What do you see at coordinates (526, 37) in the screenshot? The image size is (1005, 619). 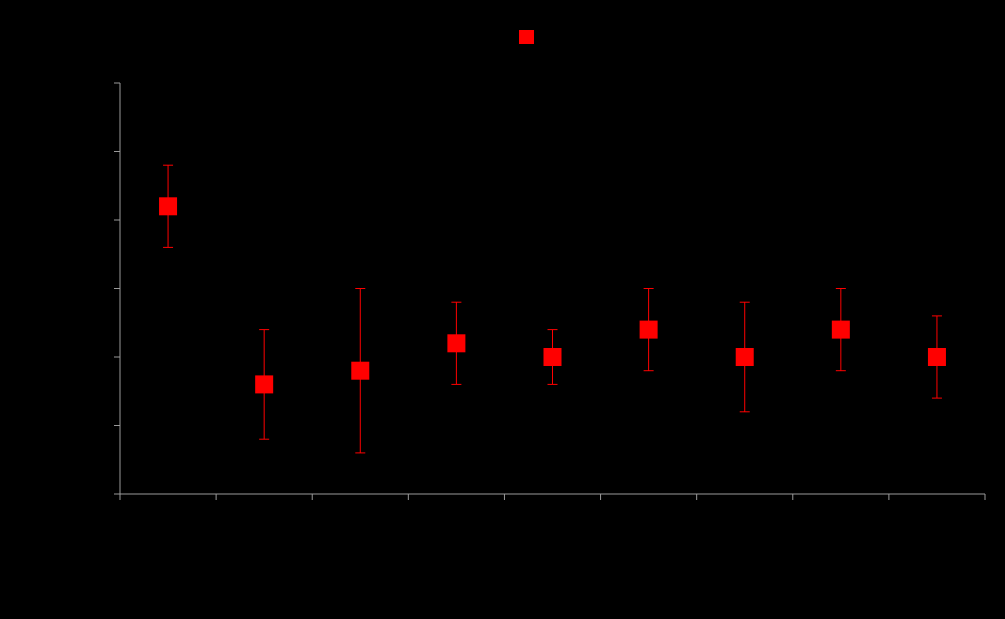 I see `legend-marker` at bounding box center [526, 37].